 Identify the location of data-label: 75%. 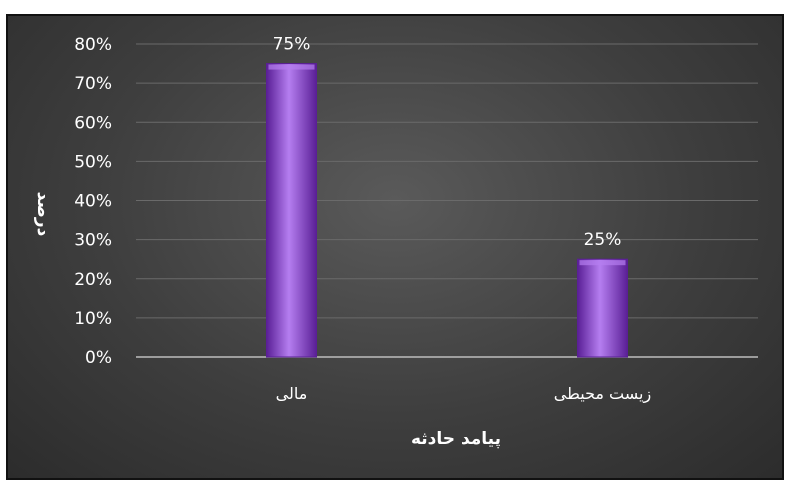
(292, 45).